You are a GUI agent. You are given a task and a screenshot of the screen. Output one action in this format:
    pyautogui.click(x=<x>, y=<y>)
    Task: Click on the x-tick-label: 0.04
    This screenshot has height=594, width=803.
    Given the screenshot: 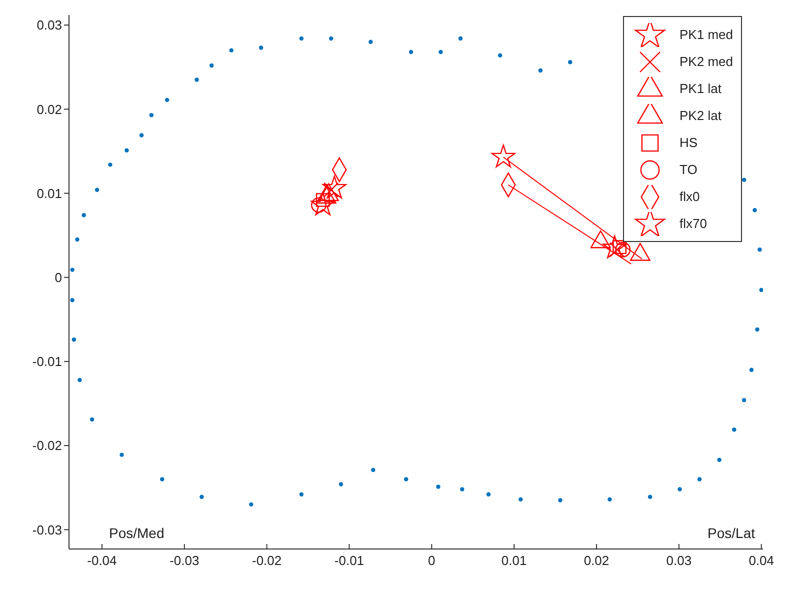 What is the action you would take?
    pyautogui.click(x=761, y=560)
    